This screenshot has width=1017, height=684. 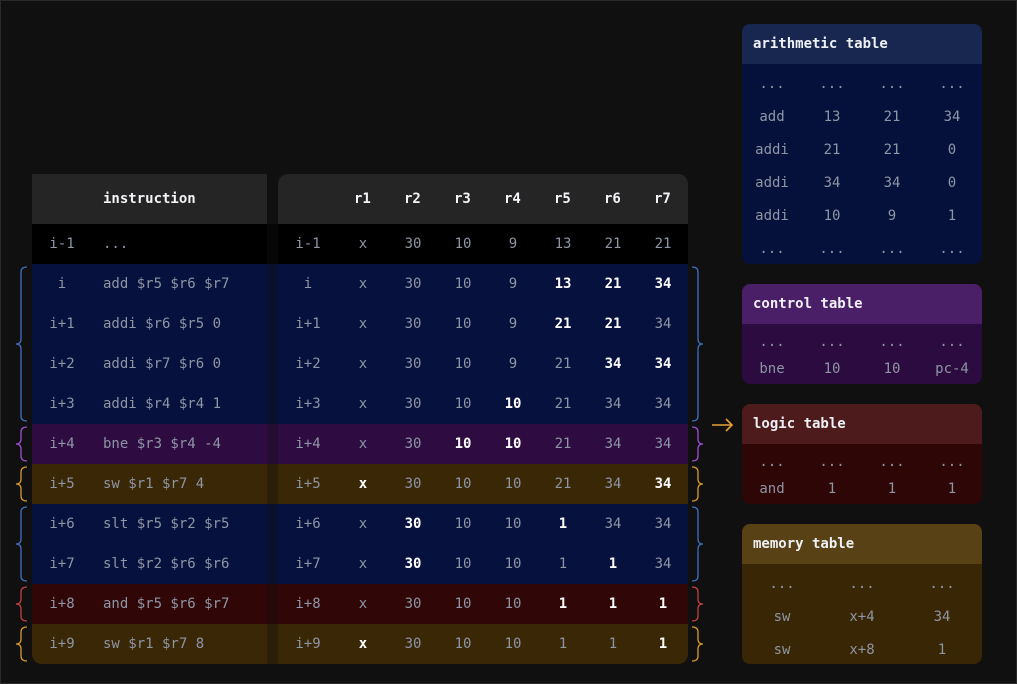 I want to click on row-label-left: i, so click(x=62, y=284).